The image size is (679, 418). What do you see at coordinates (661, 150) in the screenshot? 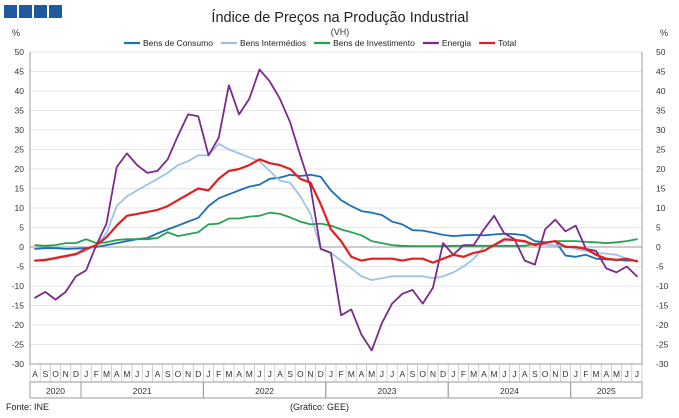
I see `y-tick-label-right: 25` at bounding box center [661, 150].